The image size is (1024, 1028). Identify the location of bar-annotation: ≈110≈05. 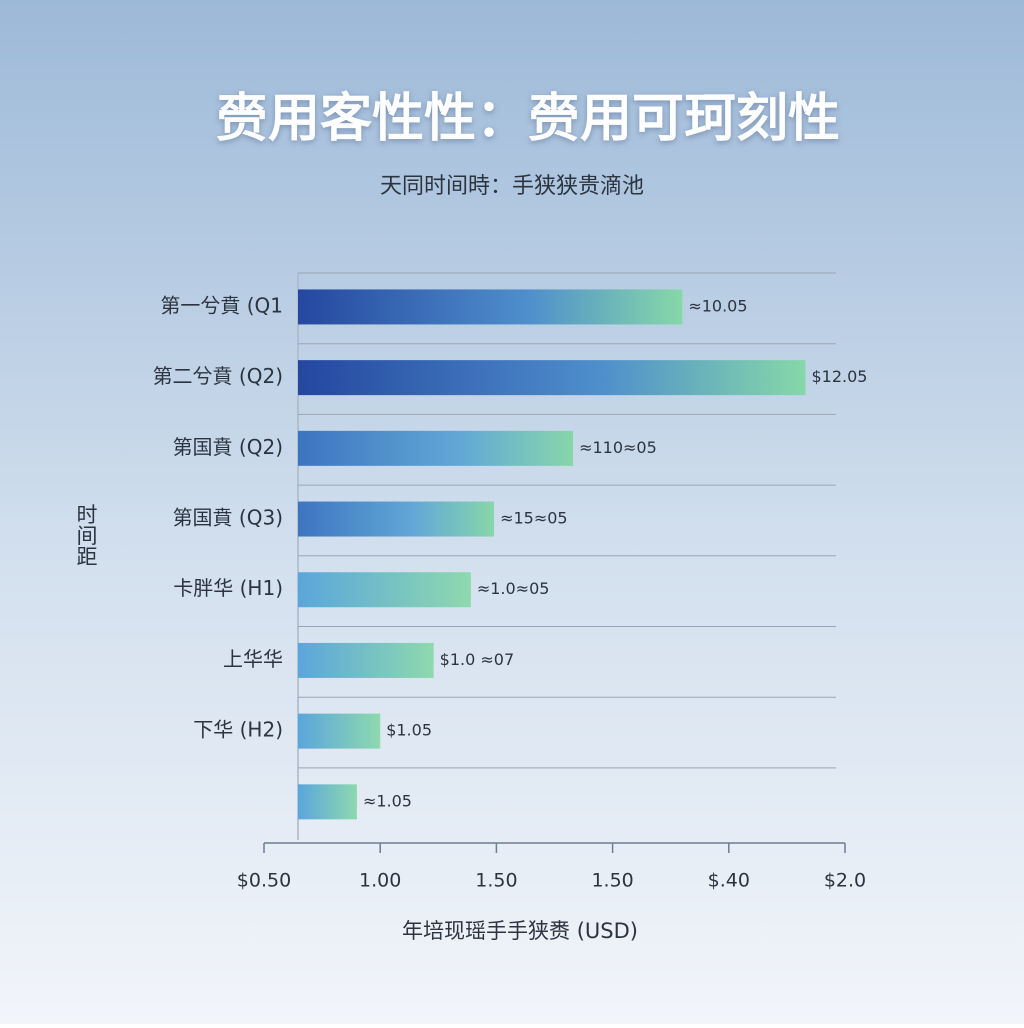
(618, 447).